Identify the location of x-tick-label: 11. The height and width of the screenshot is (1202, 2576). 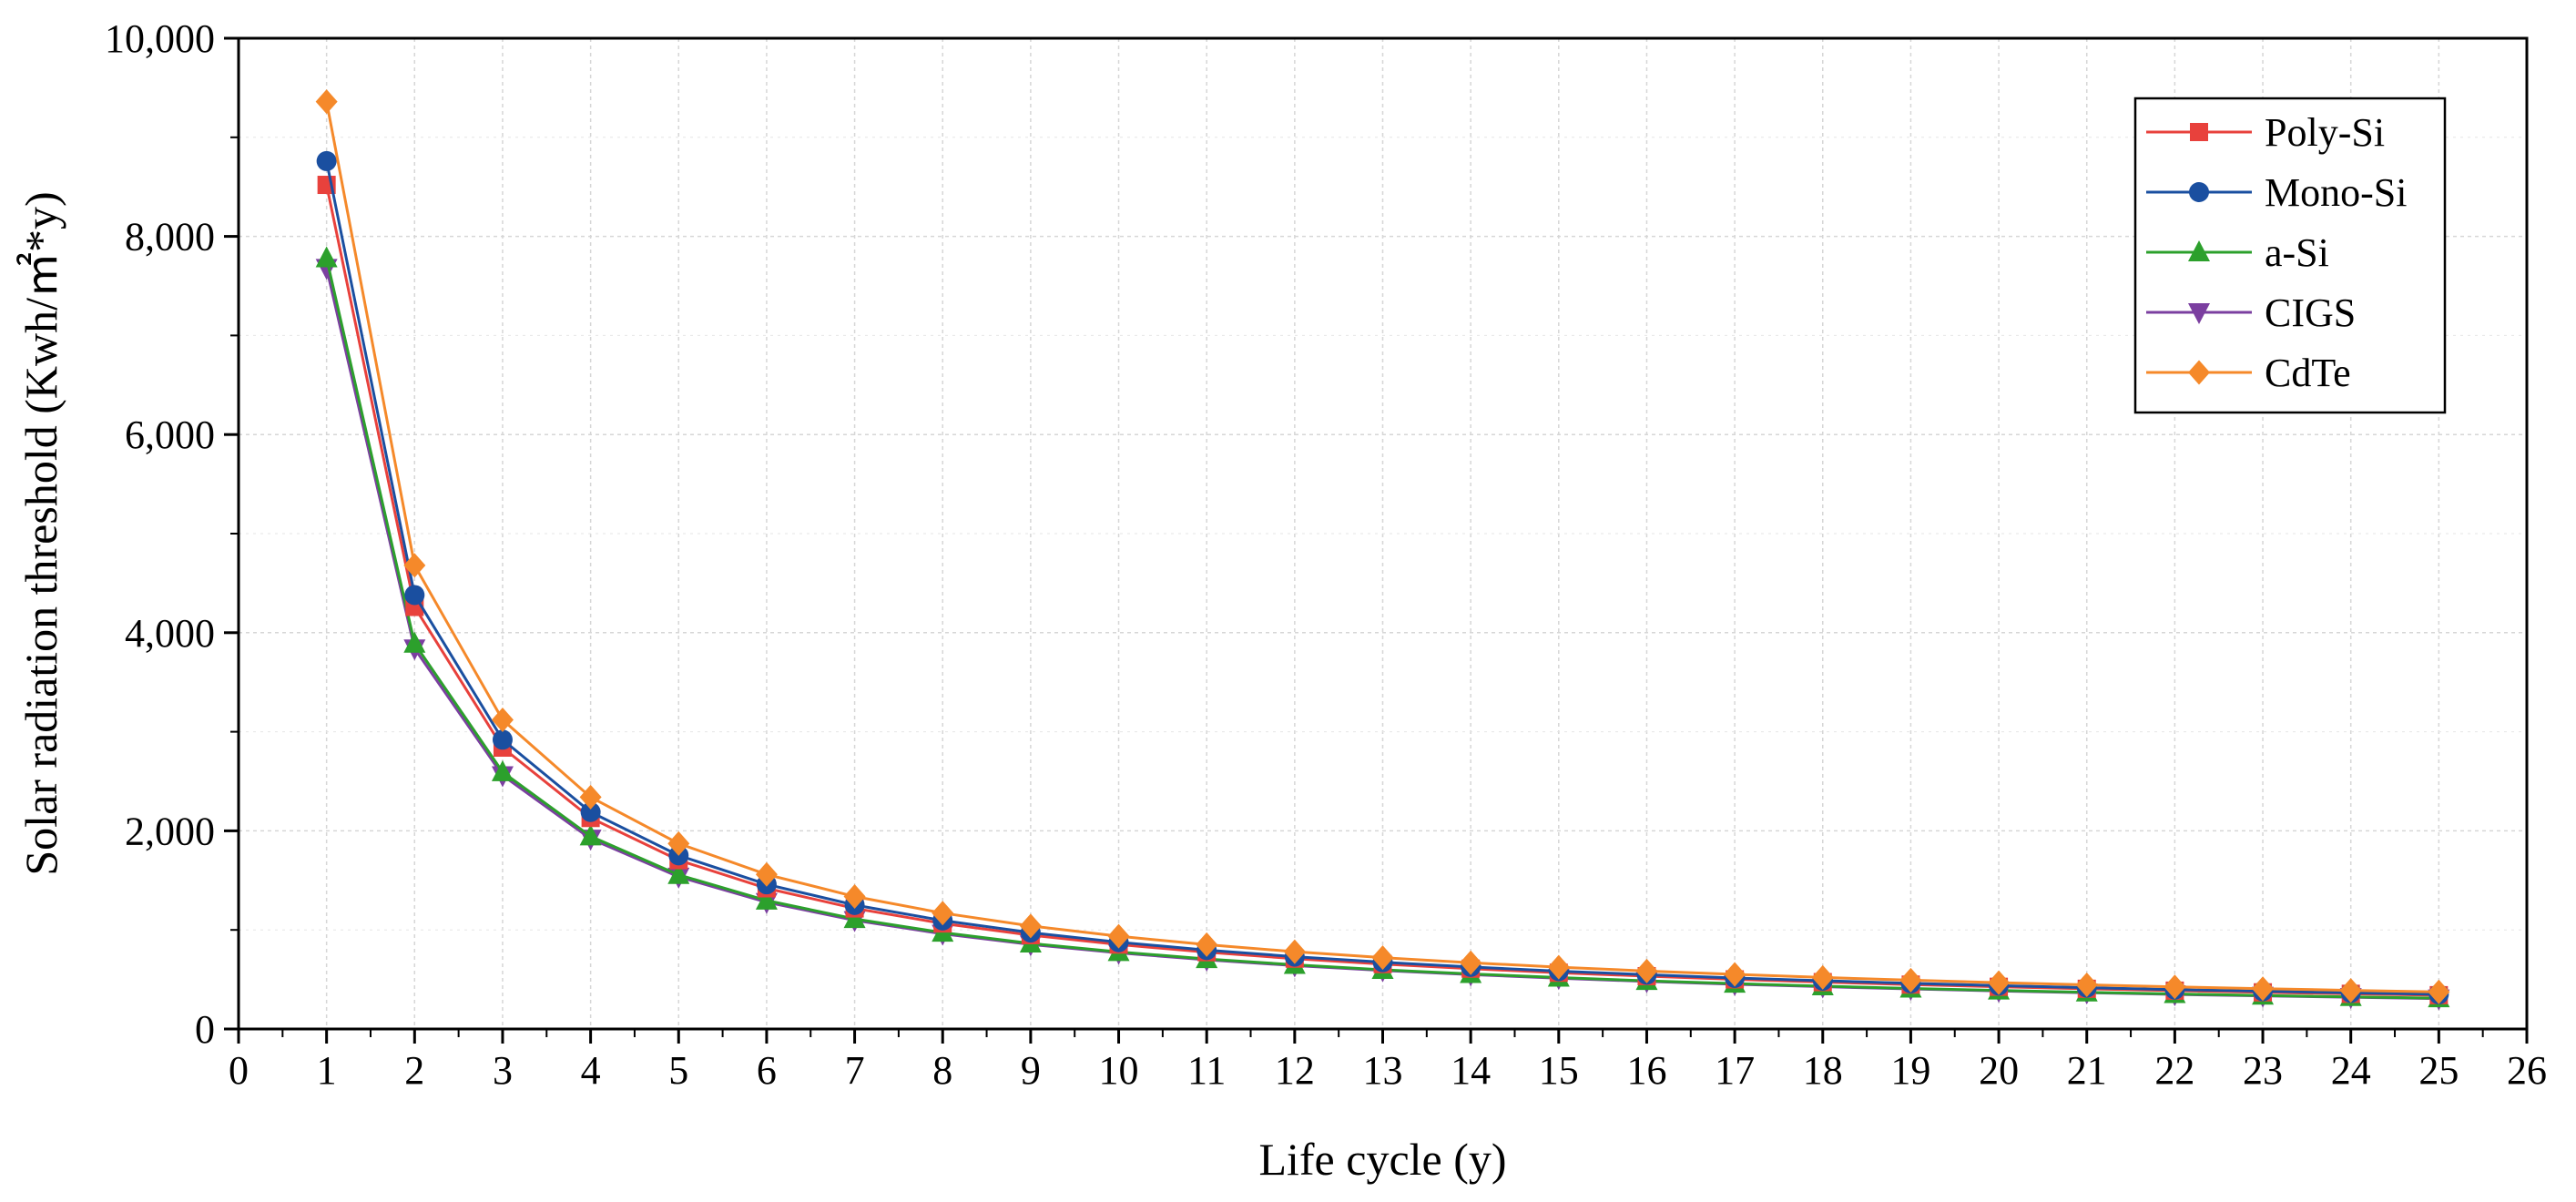
(1206, 1070).